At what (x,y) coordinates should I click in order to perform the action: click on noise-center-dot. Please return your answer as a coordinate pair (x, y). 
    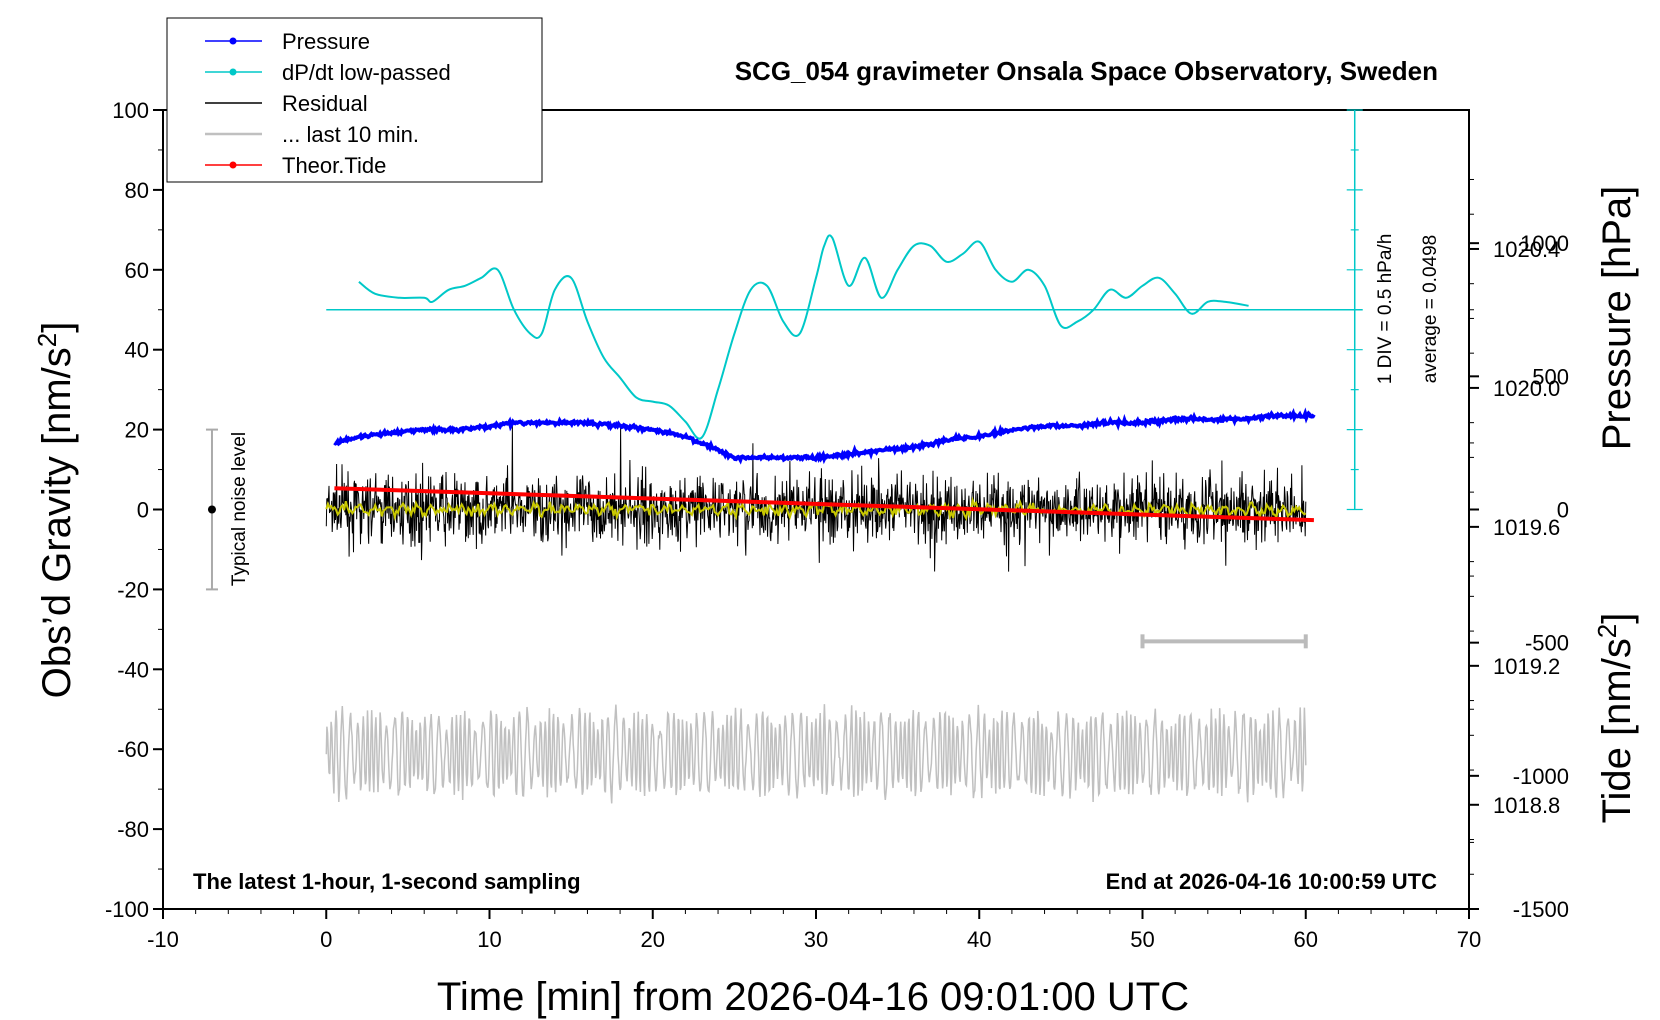
    Looking at the image, I should click on (211, 509).